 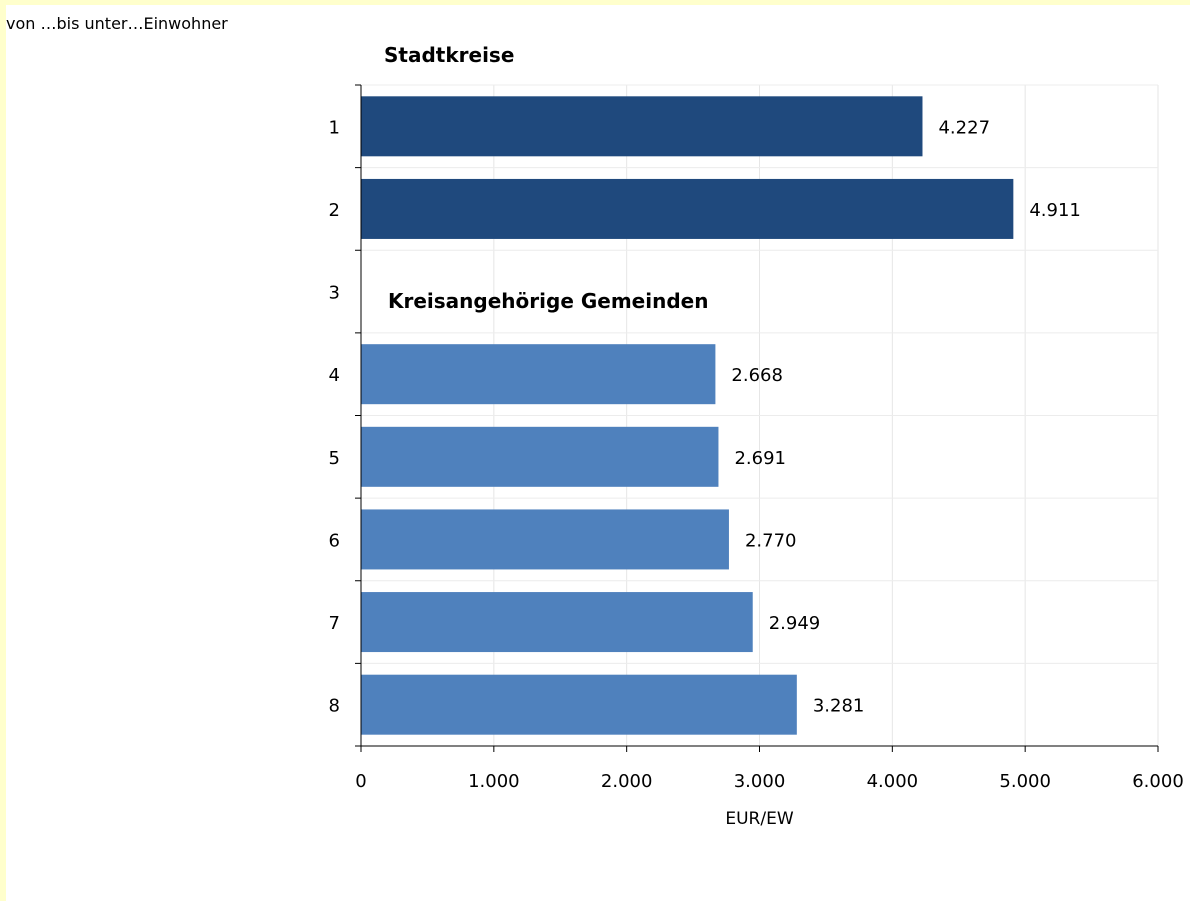 What do you see at coordinates (964, 127) in the screenshot?
I see `data-label-1: 4.227` at bounding box center [964, 127].